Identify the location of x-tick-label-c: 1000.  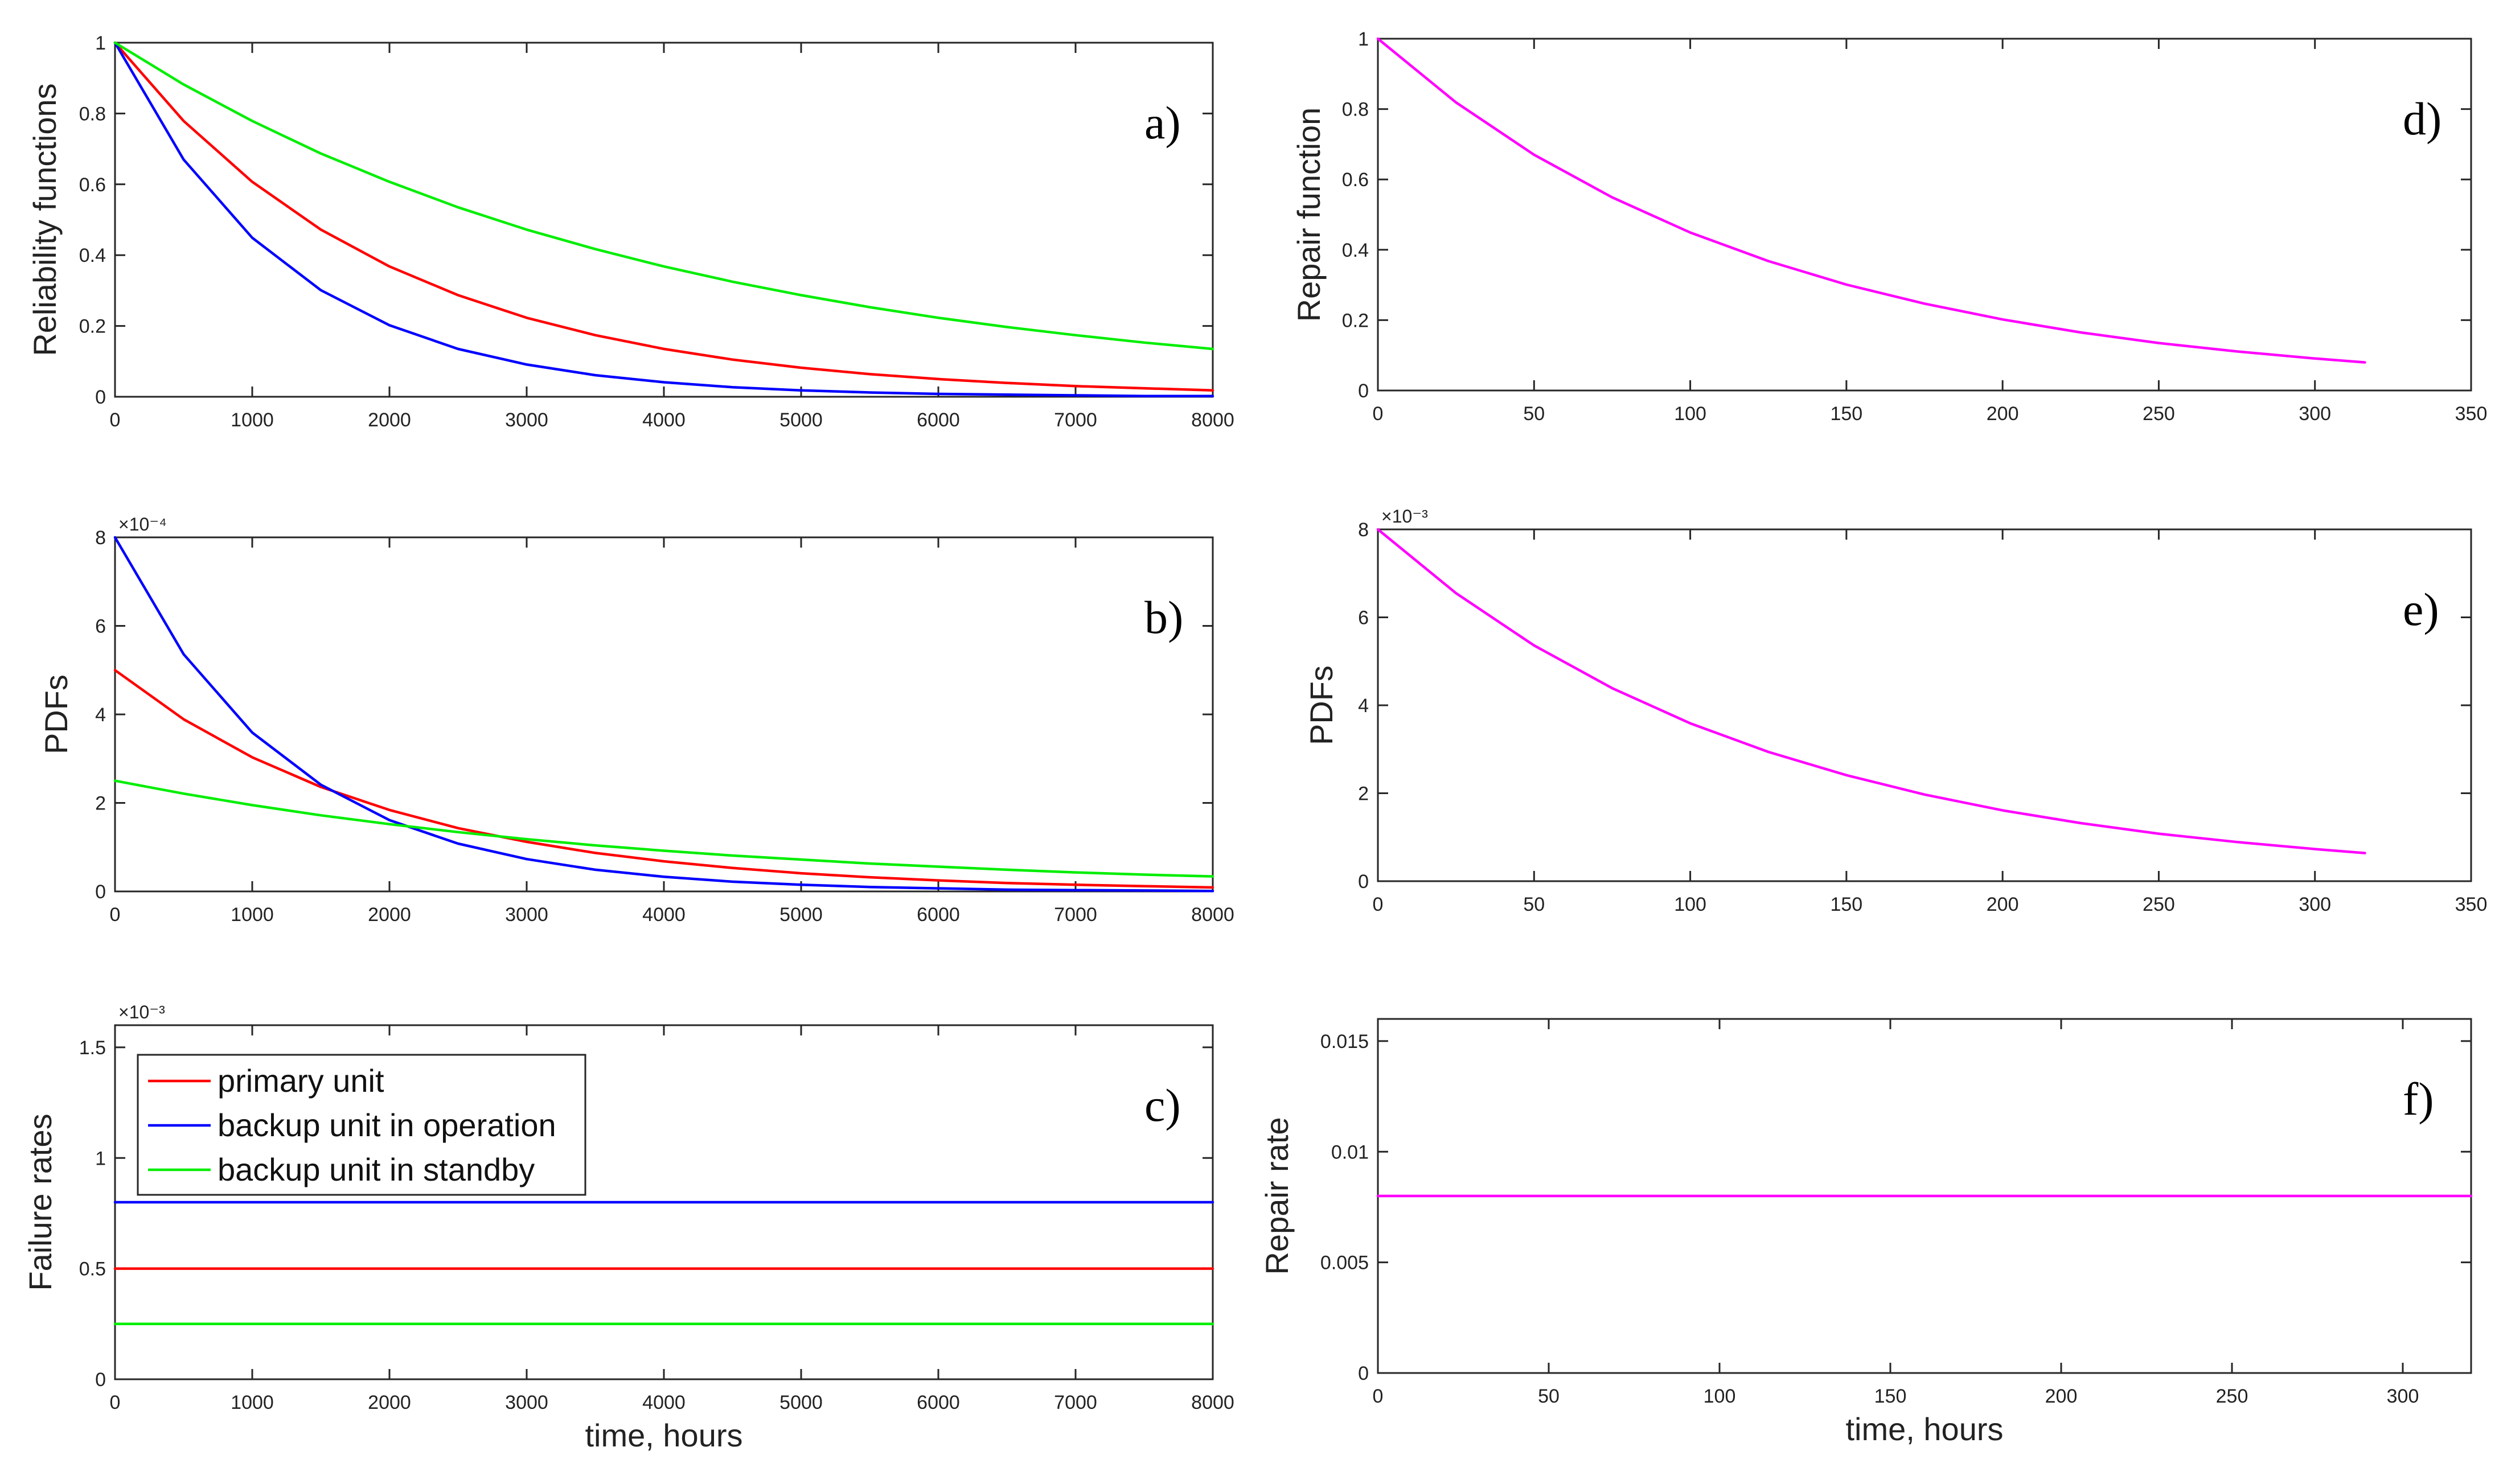
(252, 1402).